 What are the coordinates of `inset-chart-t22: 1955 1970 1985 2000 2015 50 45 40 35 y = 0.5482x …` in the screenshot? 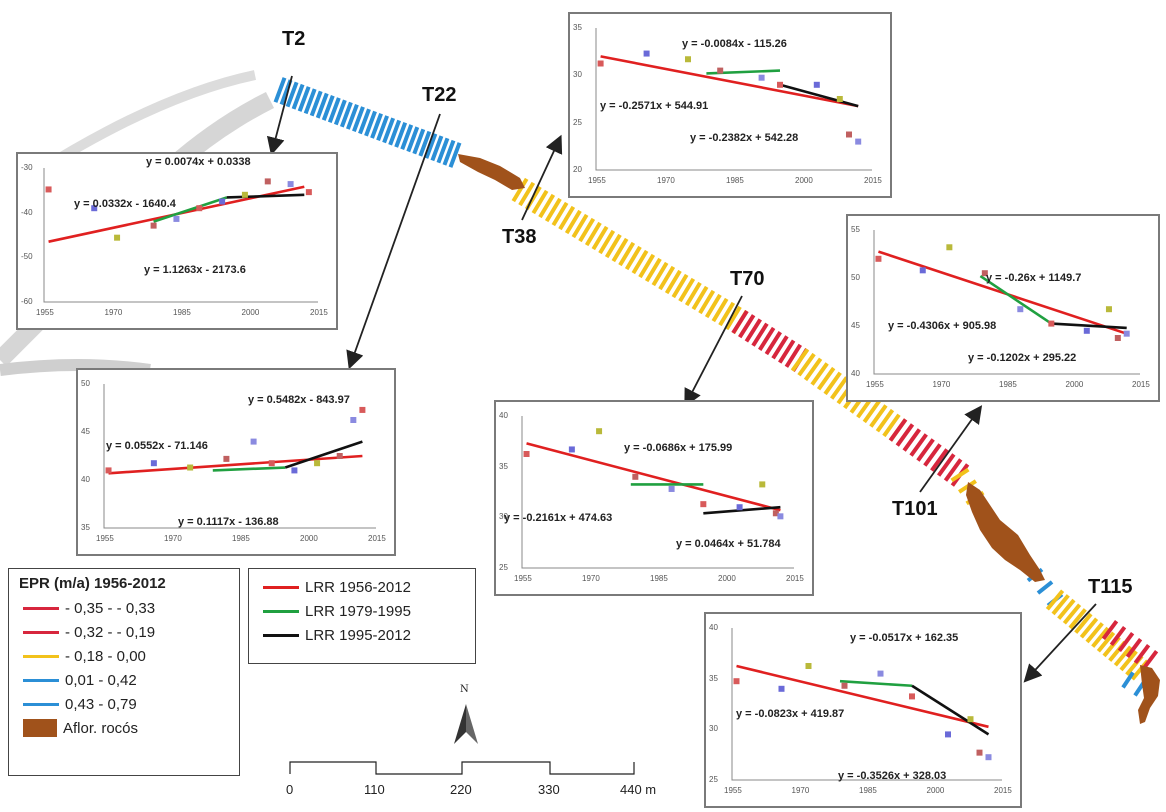 It's located at (236, 462).